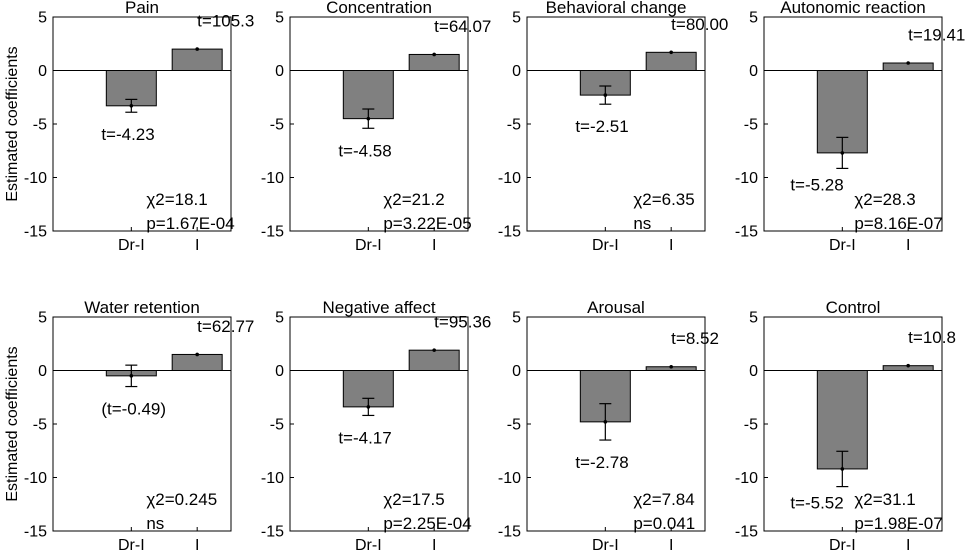  I want to click on data-label: t=-4.17, so click(364, 437).